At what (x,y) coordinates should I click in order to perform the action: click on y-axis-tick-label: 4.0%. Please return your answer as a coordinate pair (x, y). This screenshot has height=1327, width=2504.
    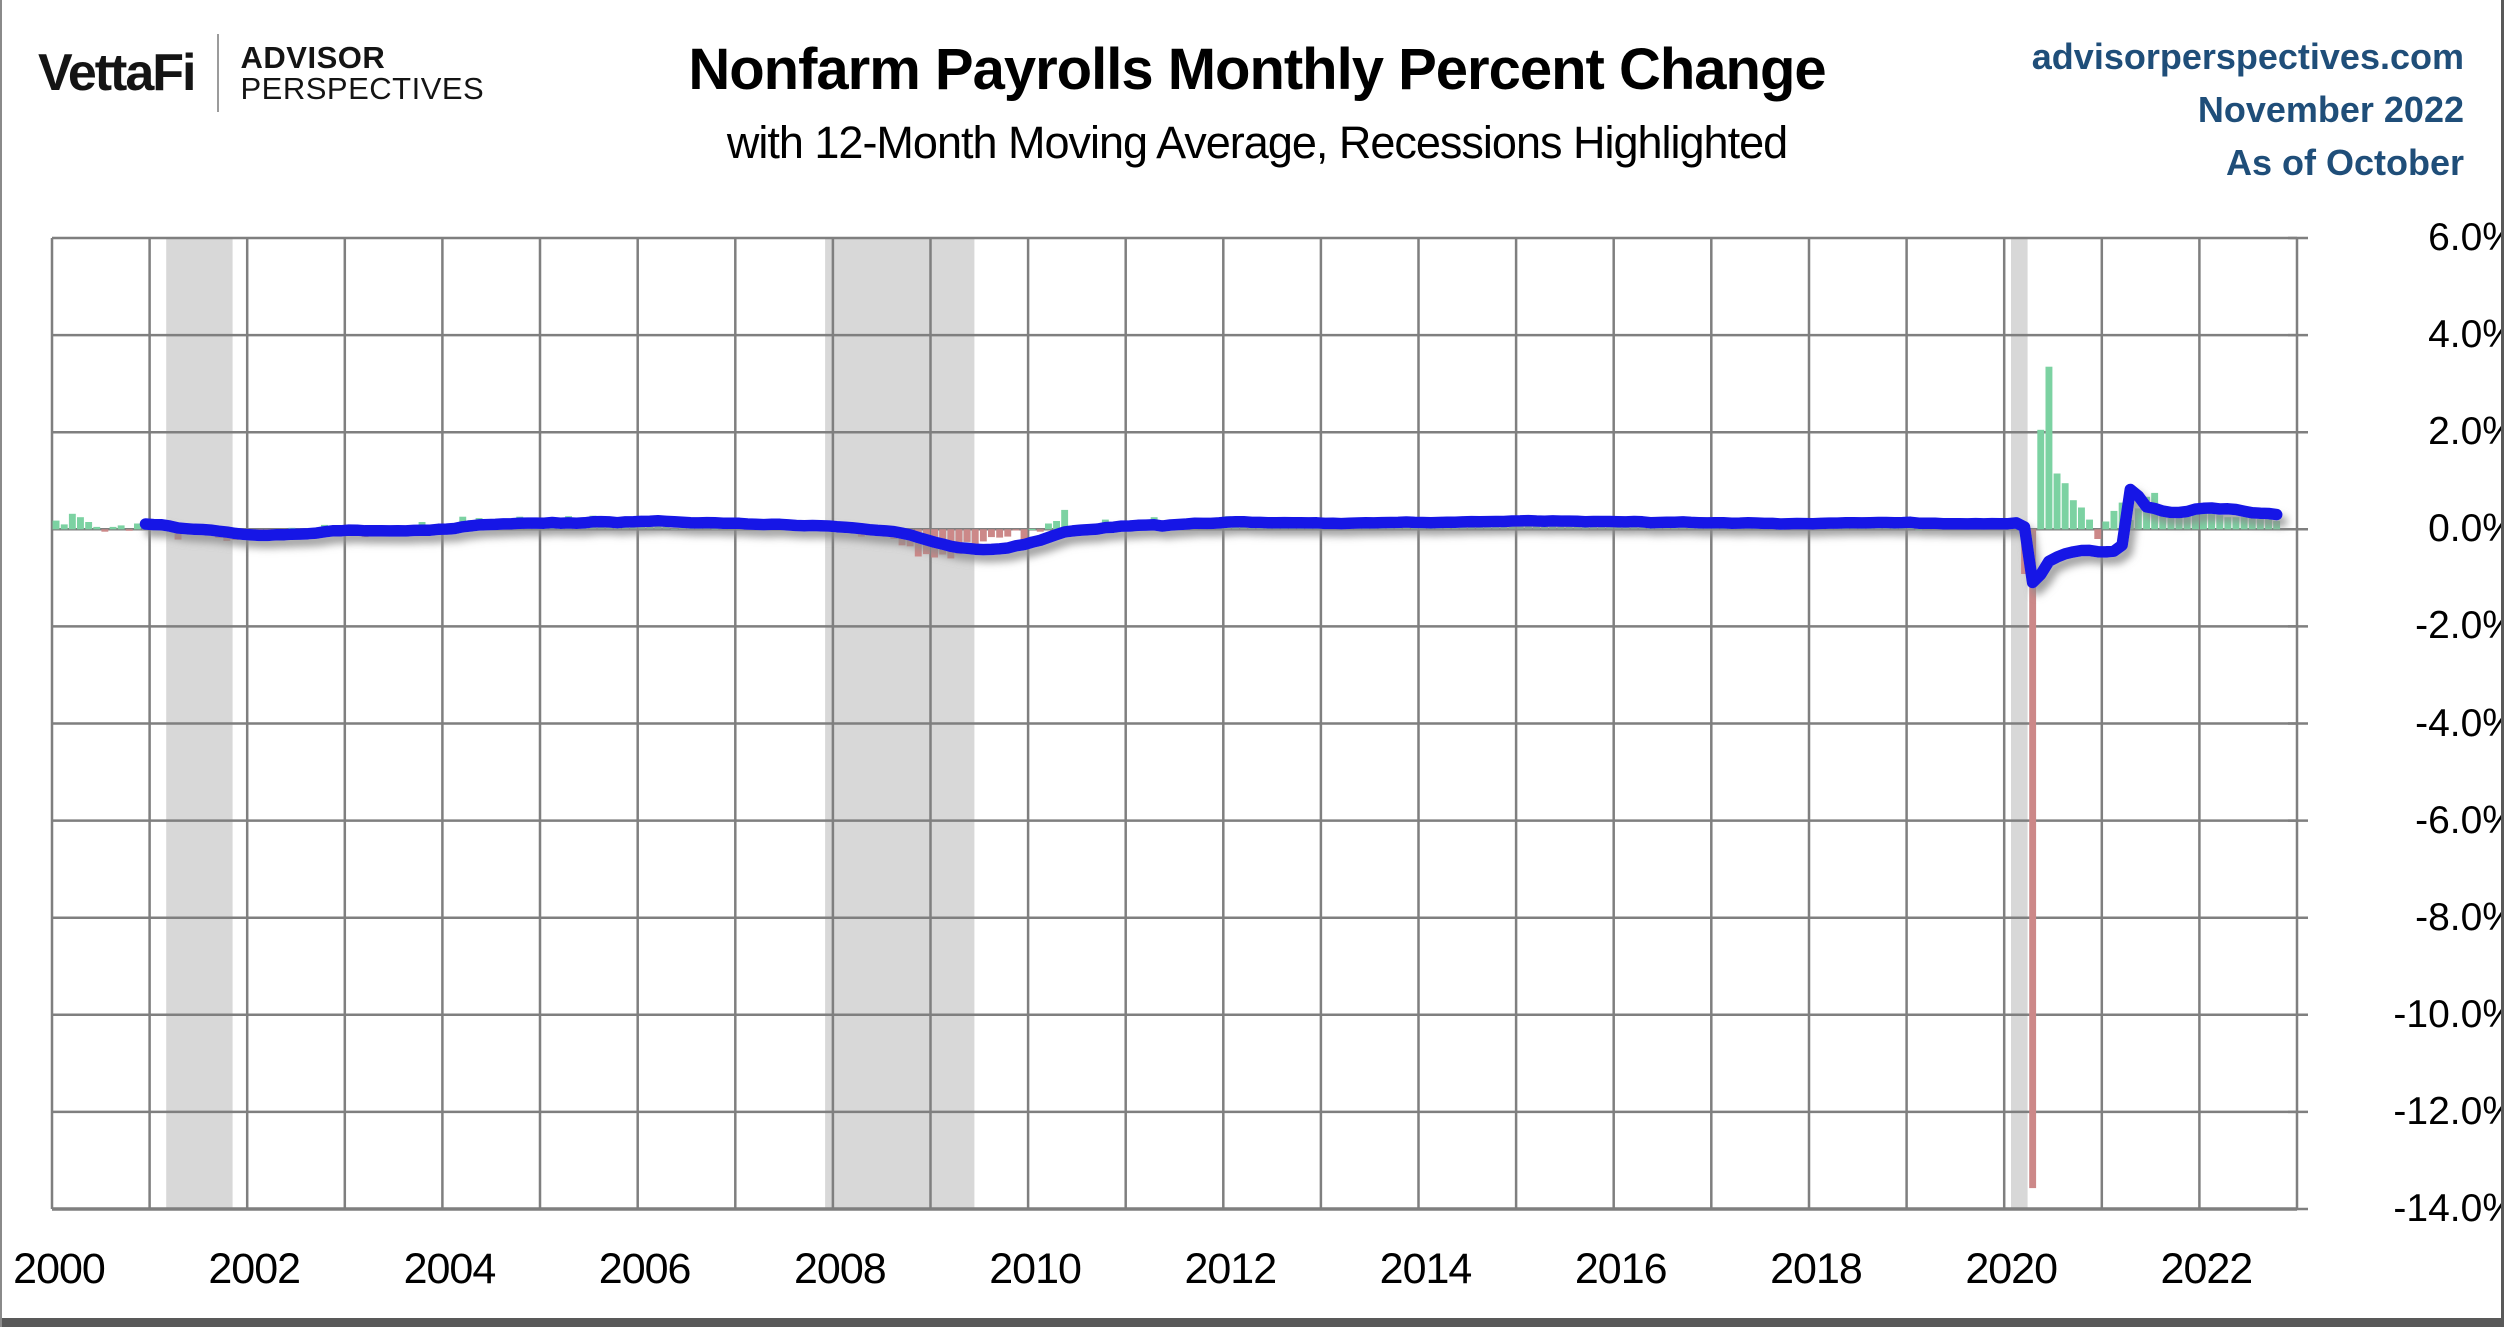
    Looking at the image, I should click on (2466, 335).